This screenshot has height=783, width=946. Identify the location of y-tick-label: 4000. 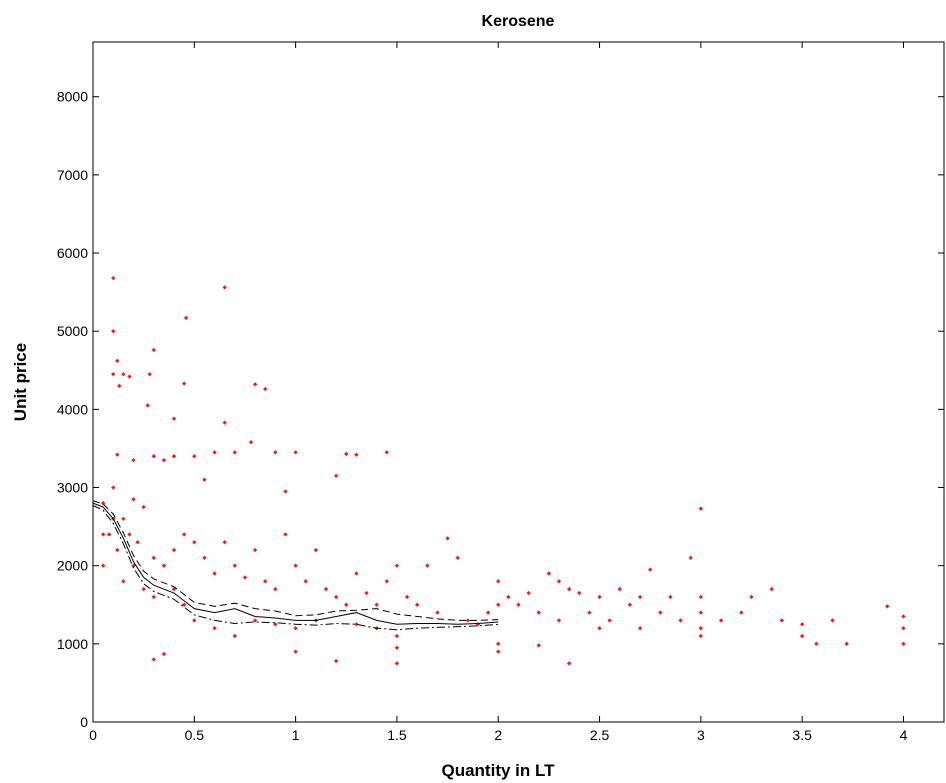
(72, 409).